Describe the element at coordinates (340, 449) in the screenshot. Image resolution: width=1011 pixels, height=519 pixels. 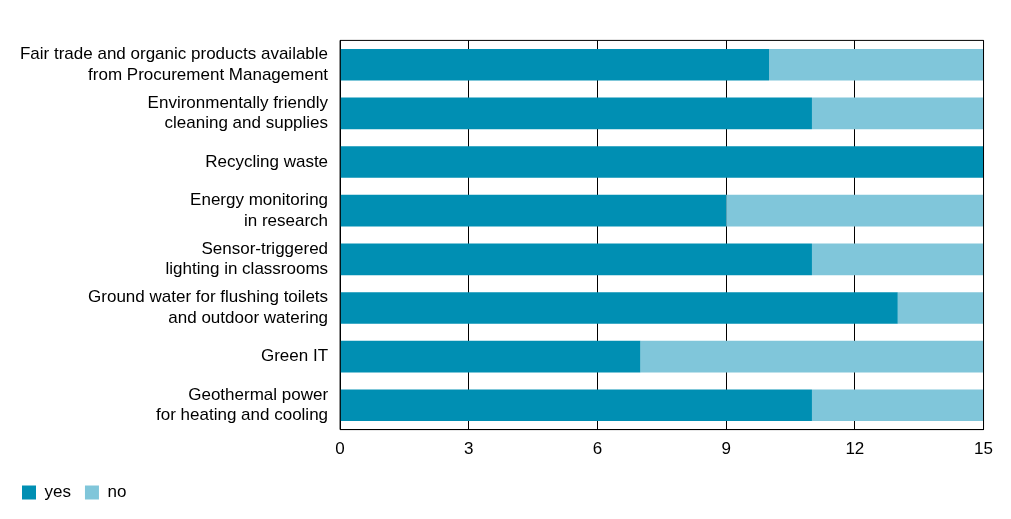
I see `x-tick-label: 0` at that location.